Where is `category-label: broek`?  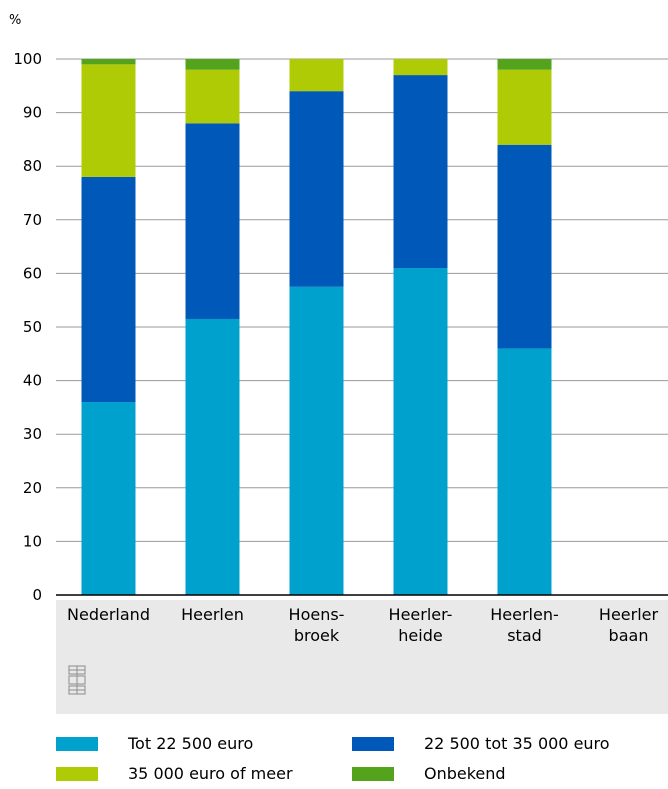
category-label: broek is located at coordinates (317, 635).